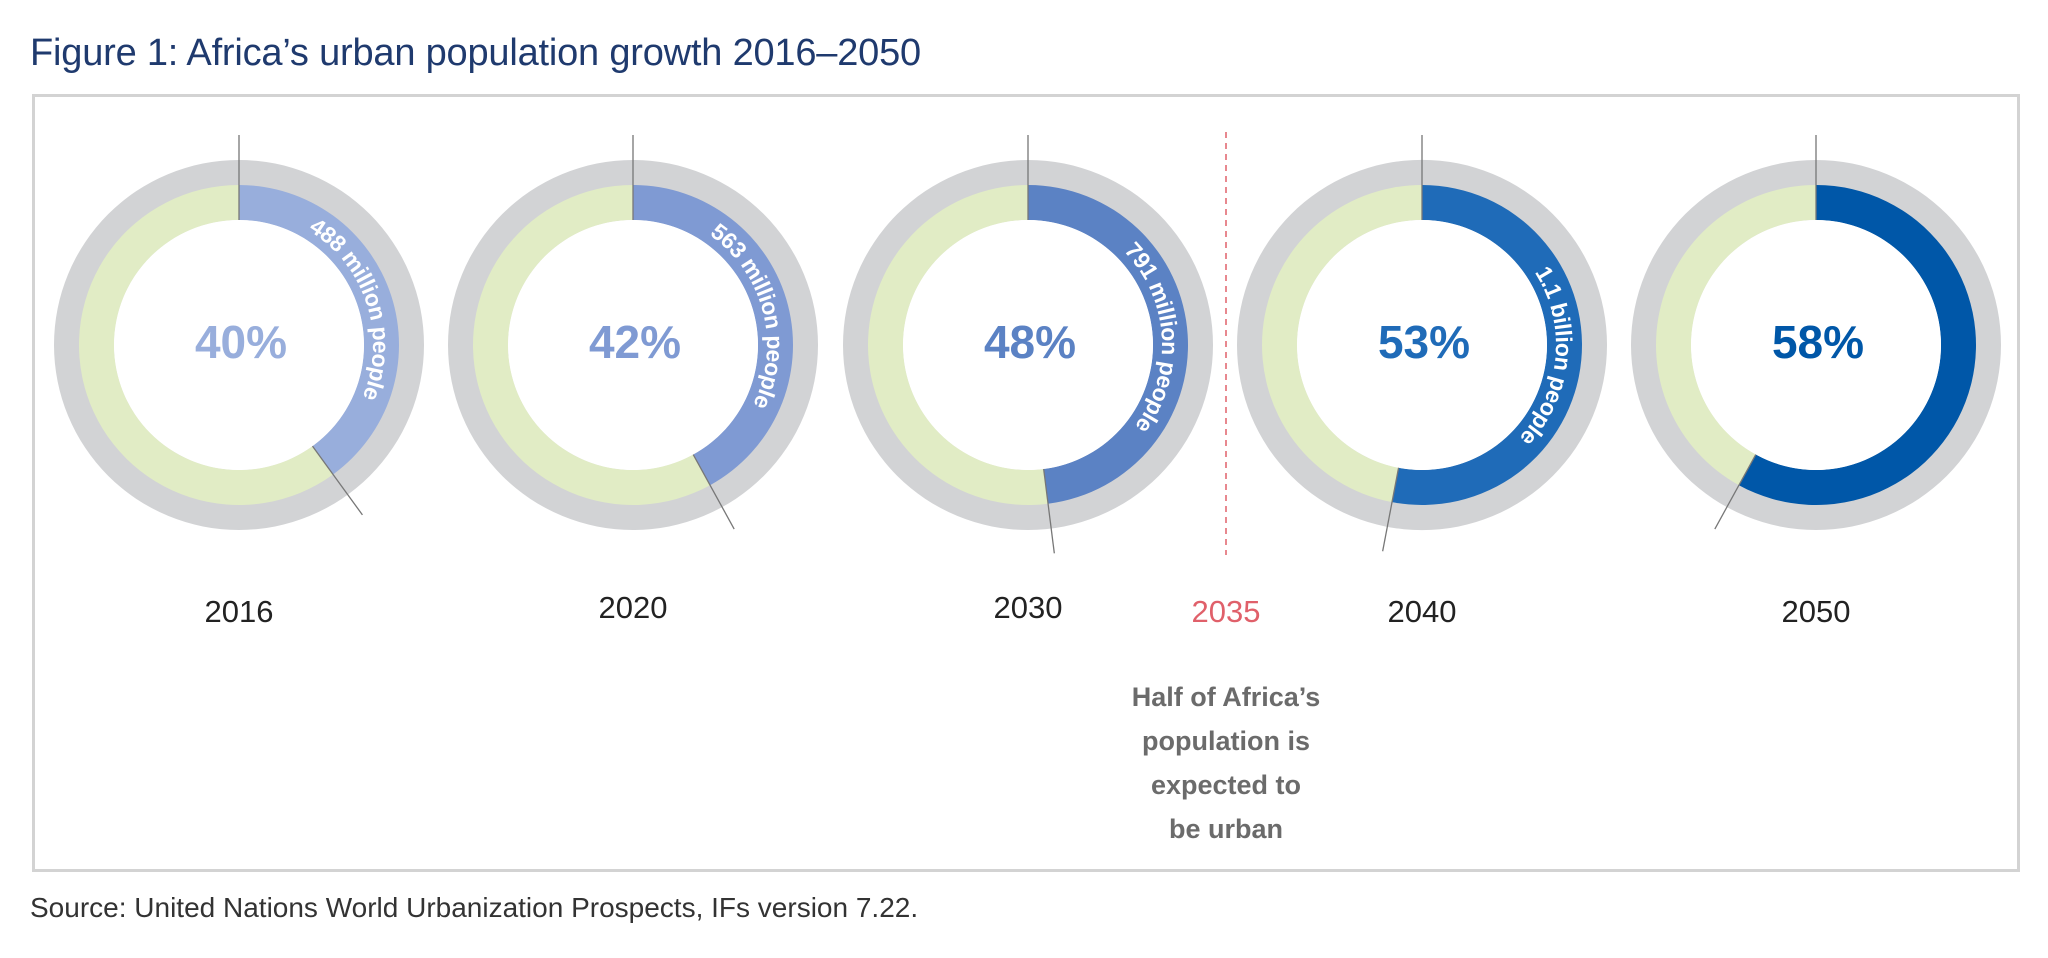 The width and height of the screenshot is (2048, 958). What do you see at coordinates (1030, 342) in the screenshot?
I see `percent-label: 48%` at bounding box center [1030, 342].